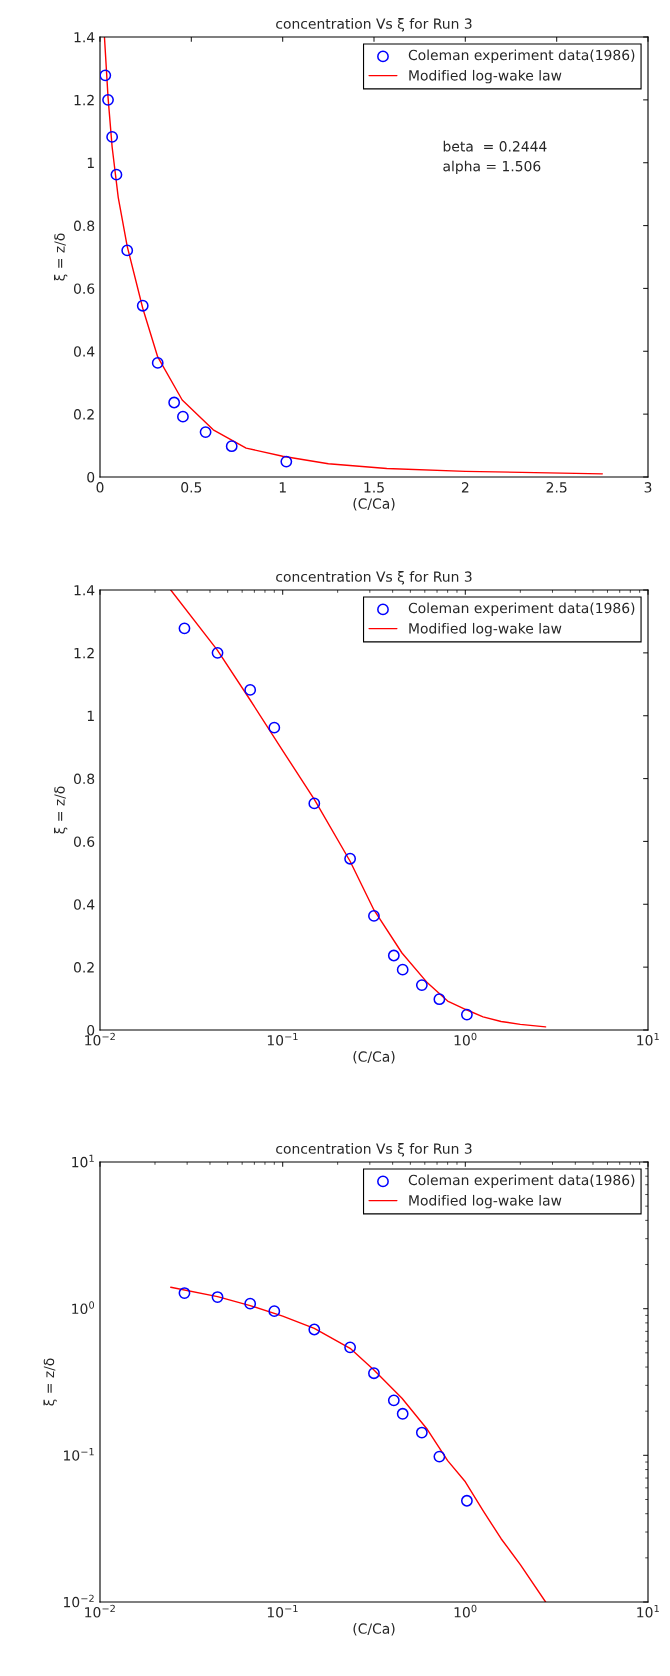 The image size is (670, 1676). What do you see at coordinates (556, 487) in the screenshot?
I see `x-tick-label: 2.5` at bounding box center [556, 487].